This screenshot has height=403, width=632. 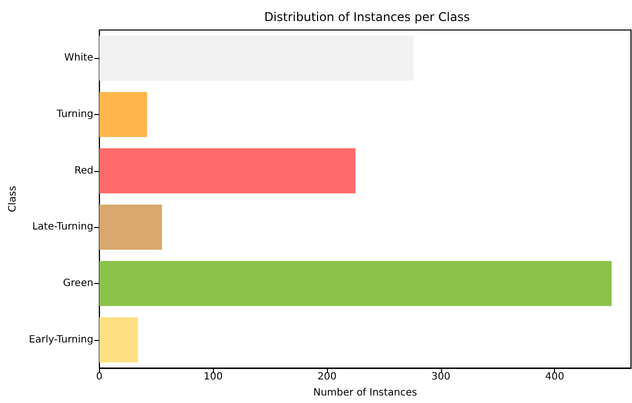 What do you see at coordinates (213, 377) in the screenshot?
I see `x-tick-label: 100` at bounding box center [213, 377].